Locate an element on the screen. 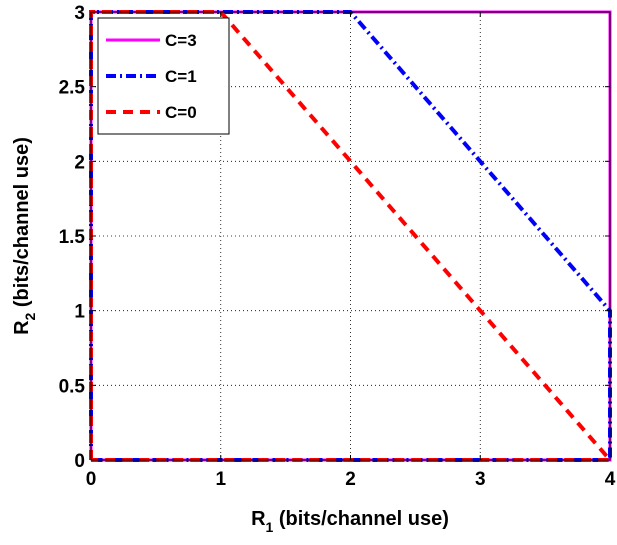 Image resolution: width=617 pixels, height=545 pixels. y-tick-label: 3 is located at coordinates (79, 13).